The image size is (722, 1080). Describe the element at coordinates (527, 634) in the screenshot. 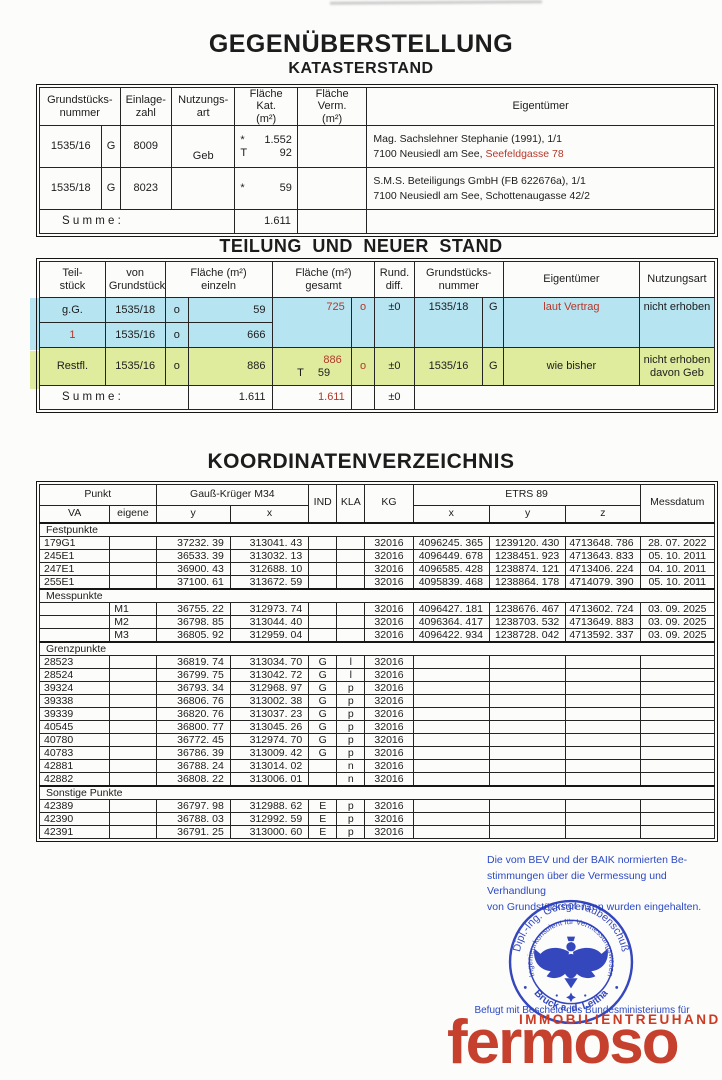

I see `cell: 1238728. 042` at that location.